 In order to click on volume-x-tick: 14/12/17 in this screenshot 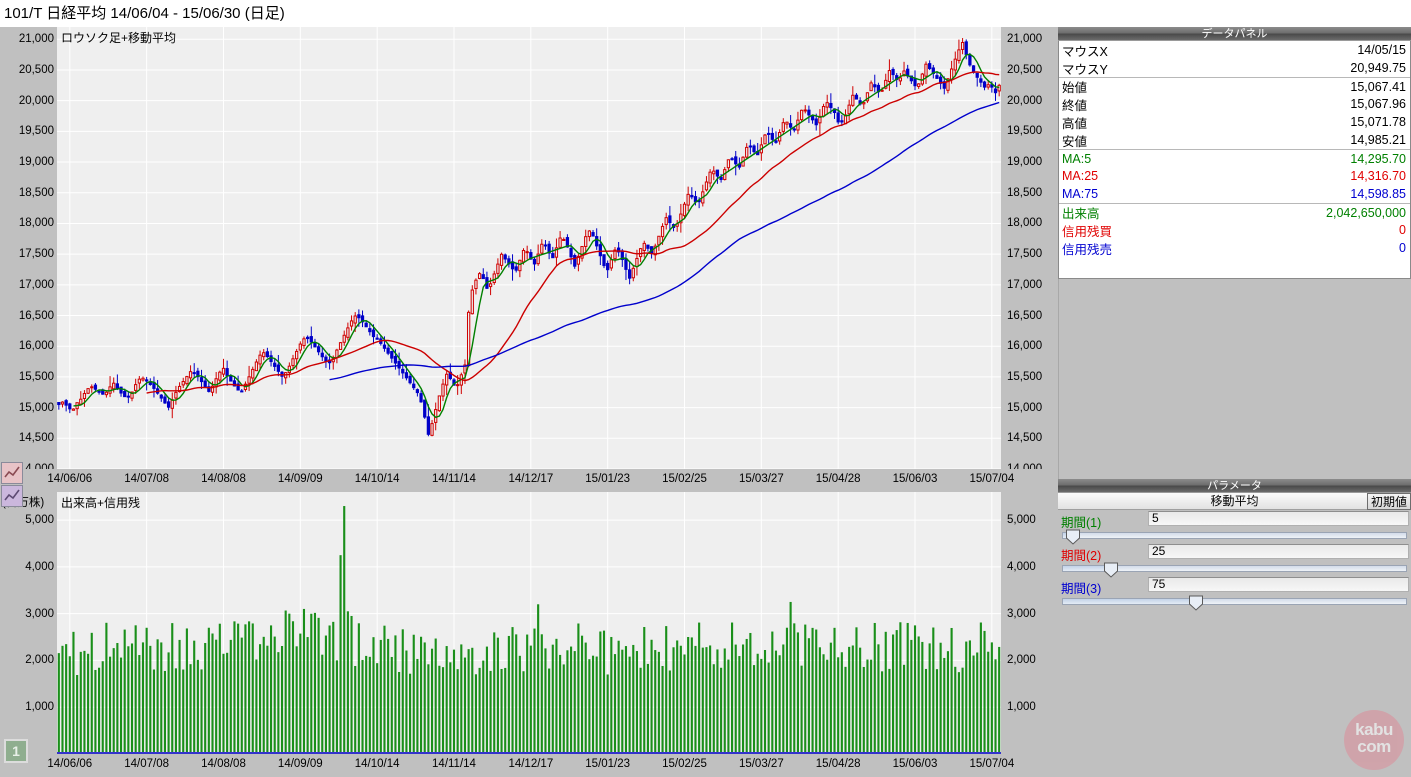, I will do `click(531, 764)`.